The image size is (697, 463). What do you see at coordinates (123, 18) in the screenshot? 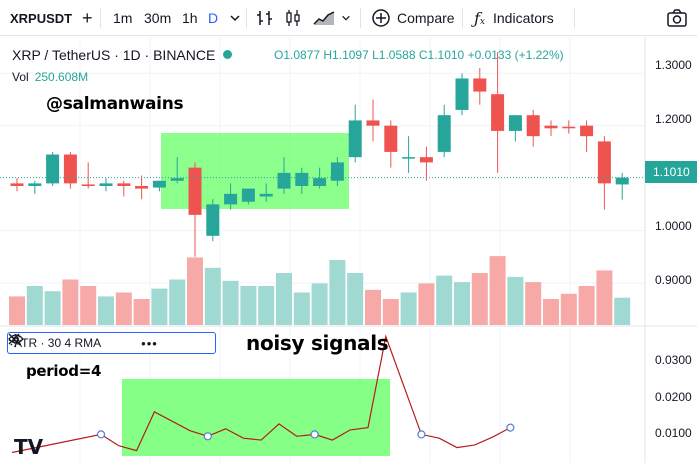
I see `interval-1m: 1m` at bounding box center [123, 18].